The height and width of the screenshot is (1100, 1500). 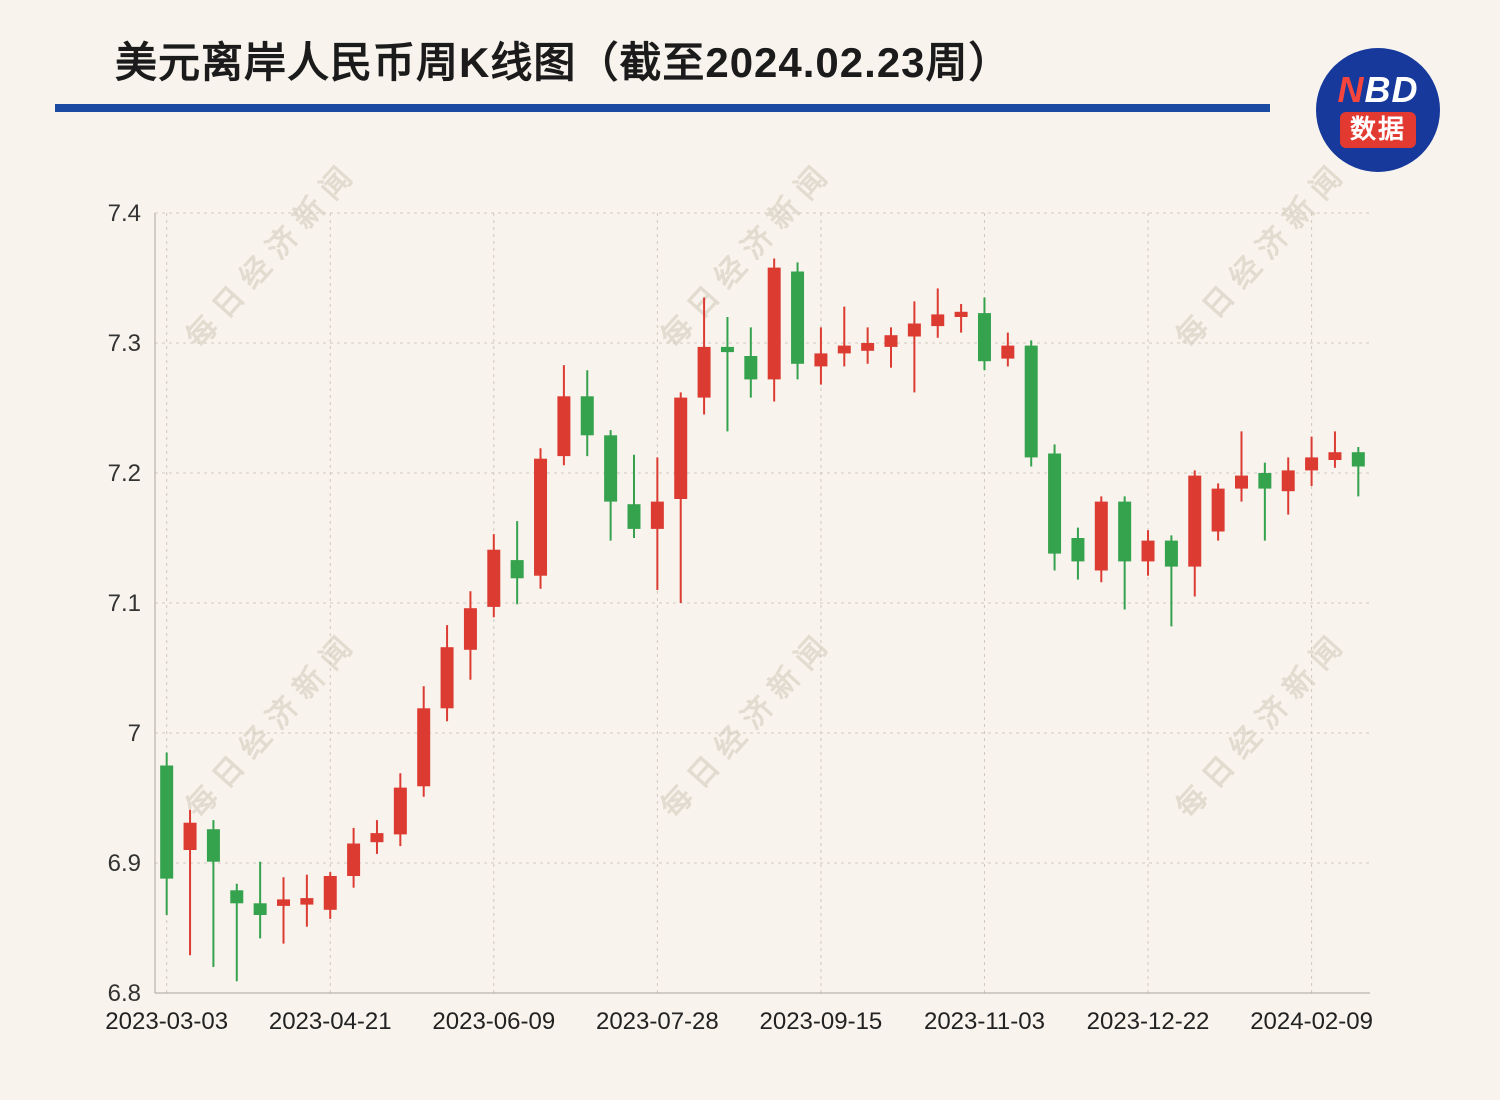 I want to click on svg-text: 2023-06-09, so click(x=493, y=1021).